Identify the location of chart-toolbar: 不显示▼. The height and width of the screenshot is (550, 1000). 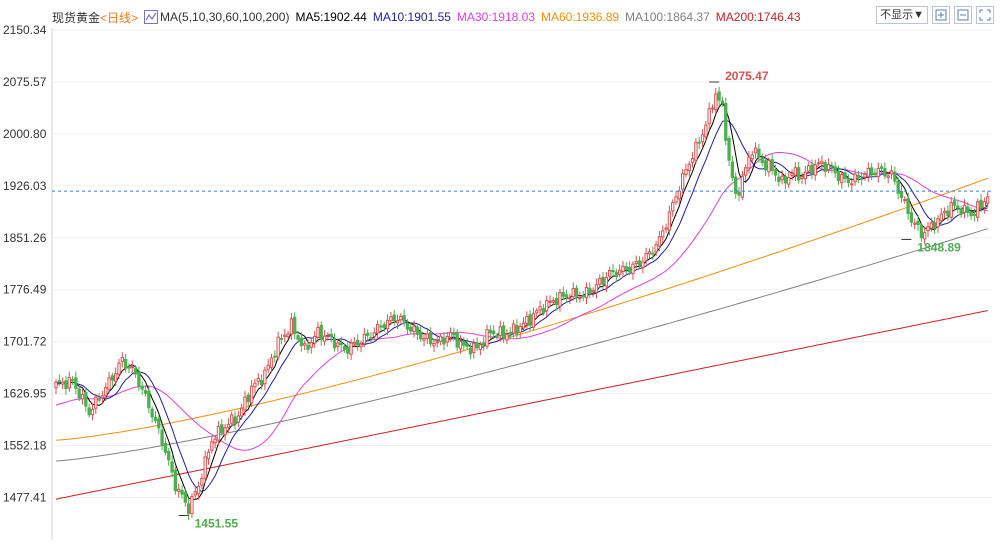
(935, 15).